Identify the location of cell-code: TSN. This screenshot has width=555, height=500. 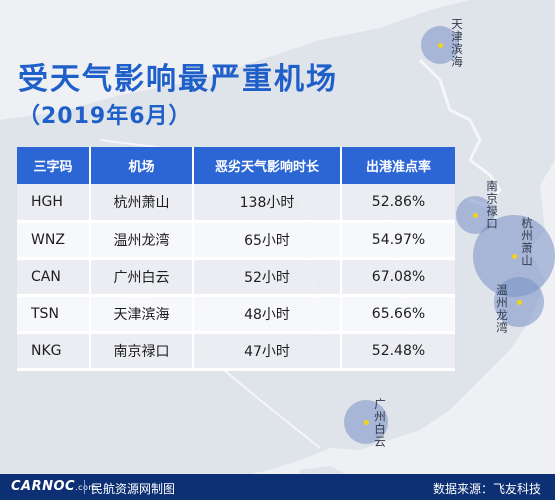
(53, 314).